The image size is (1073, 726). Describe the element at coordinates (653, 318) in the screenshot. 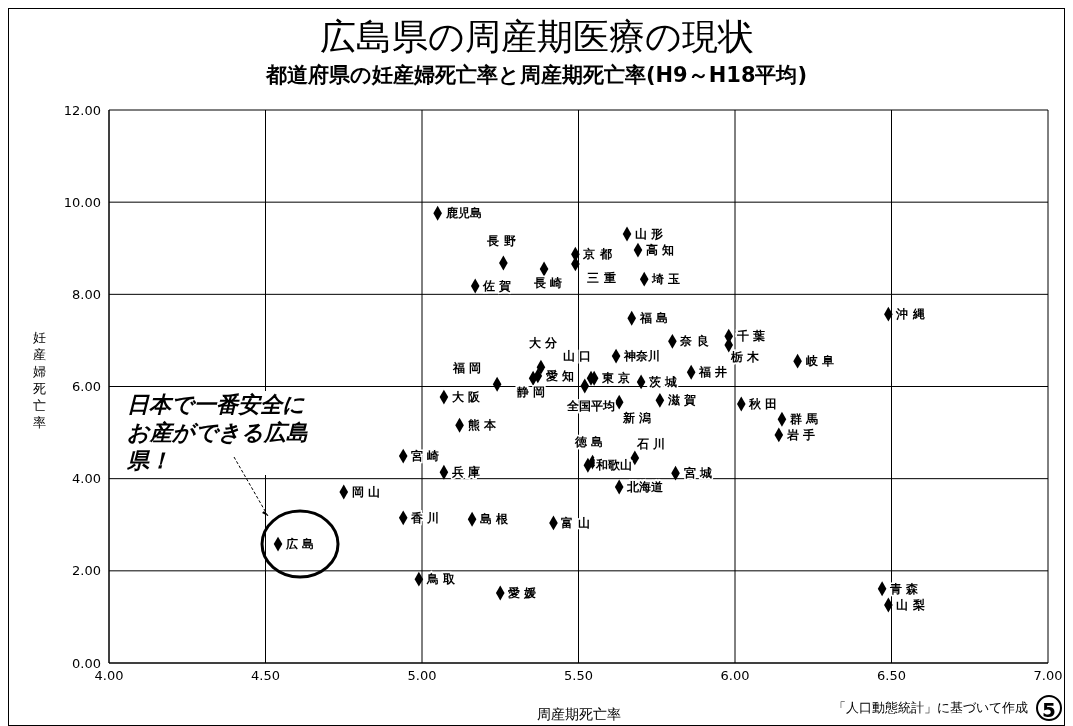

I see `annotation: 福 島` at that location.